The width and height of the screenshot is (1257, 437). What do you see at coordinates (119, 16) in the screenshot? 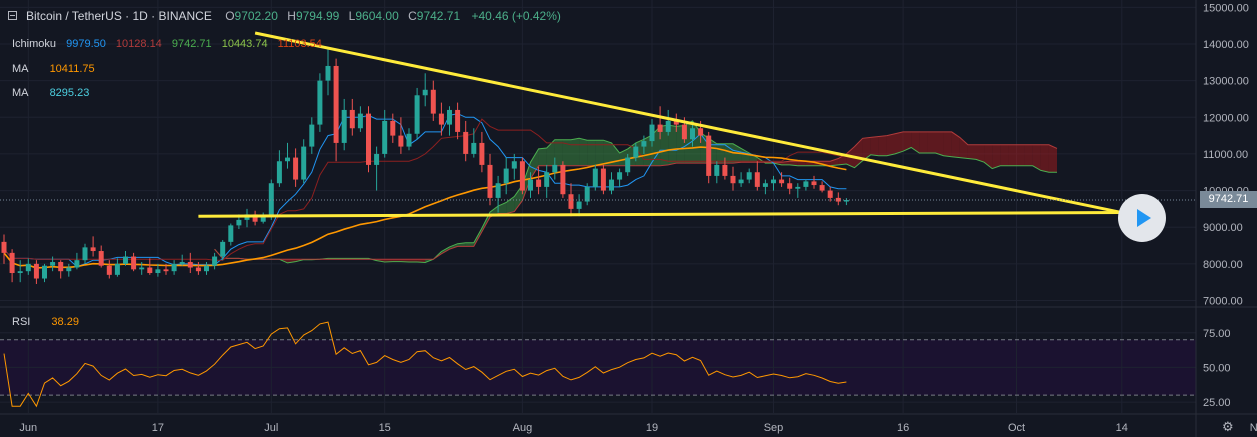
I see `symbol-title: Bitcoin / TetherUS · 1D · BINANCE` at bounding box center [119, 16].